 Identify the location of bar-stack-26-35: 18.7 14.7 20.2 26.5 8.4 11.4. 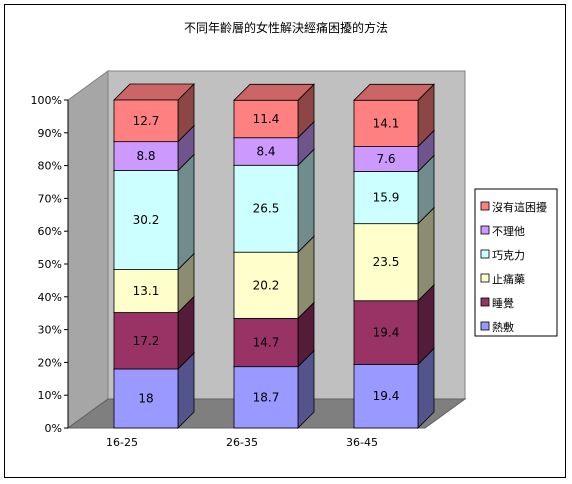
(274, 256).